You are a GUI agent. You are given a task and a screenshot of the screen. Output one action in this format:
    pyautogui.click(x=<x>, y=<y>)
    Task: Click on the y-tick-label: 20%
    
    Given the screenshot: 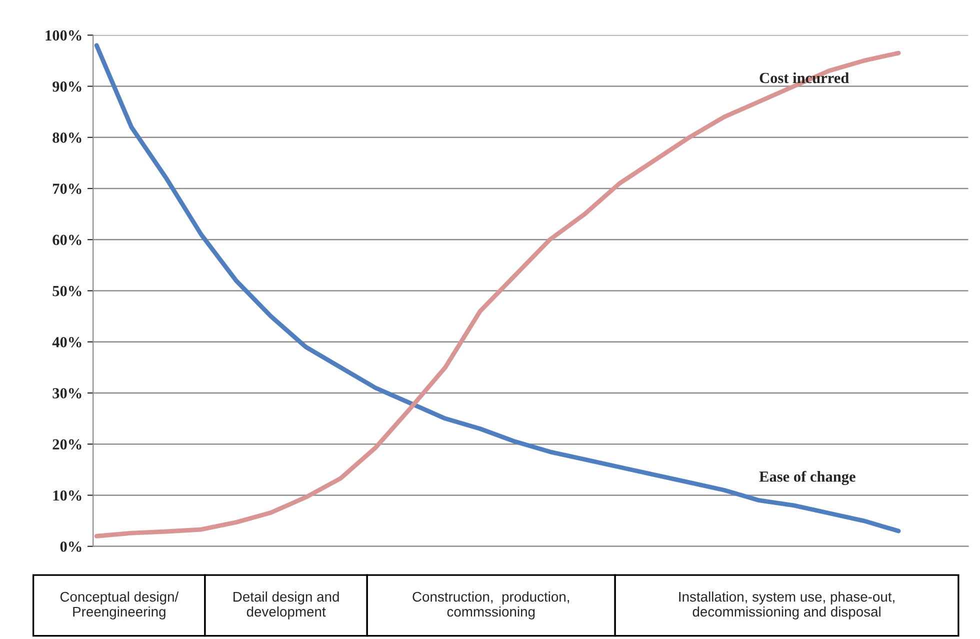 What is the action you would take?
    pyautogui.click(x=67, y=444)
    